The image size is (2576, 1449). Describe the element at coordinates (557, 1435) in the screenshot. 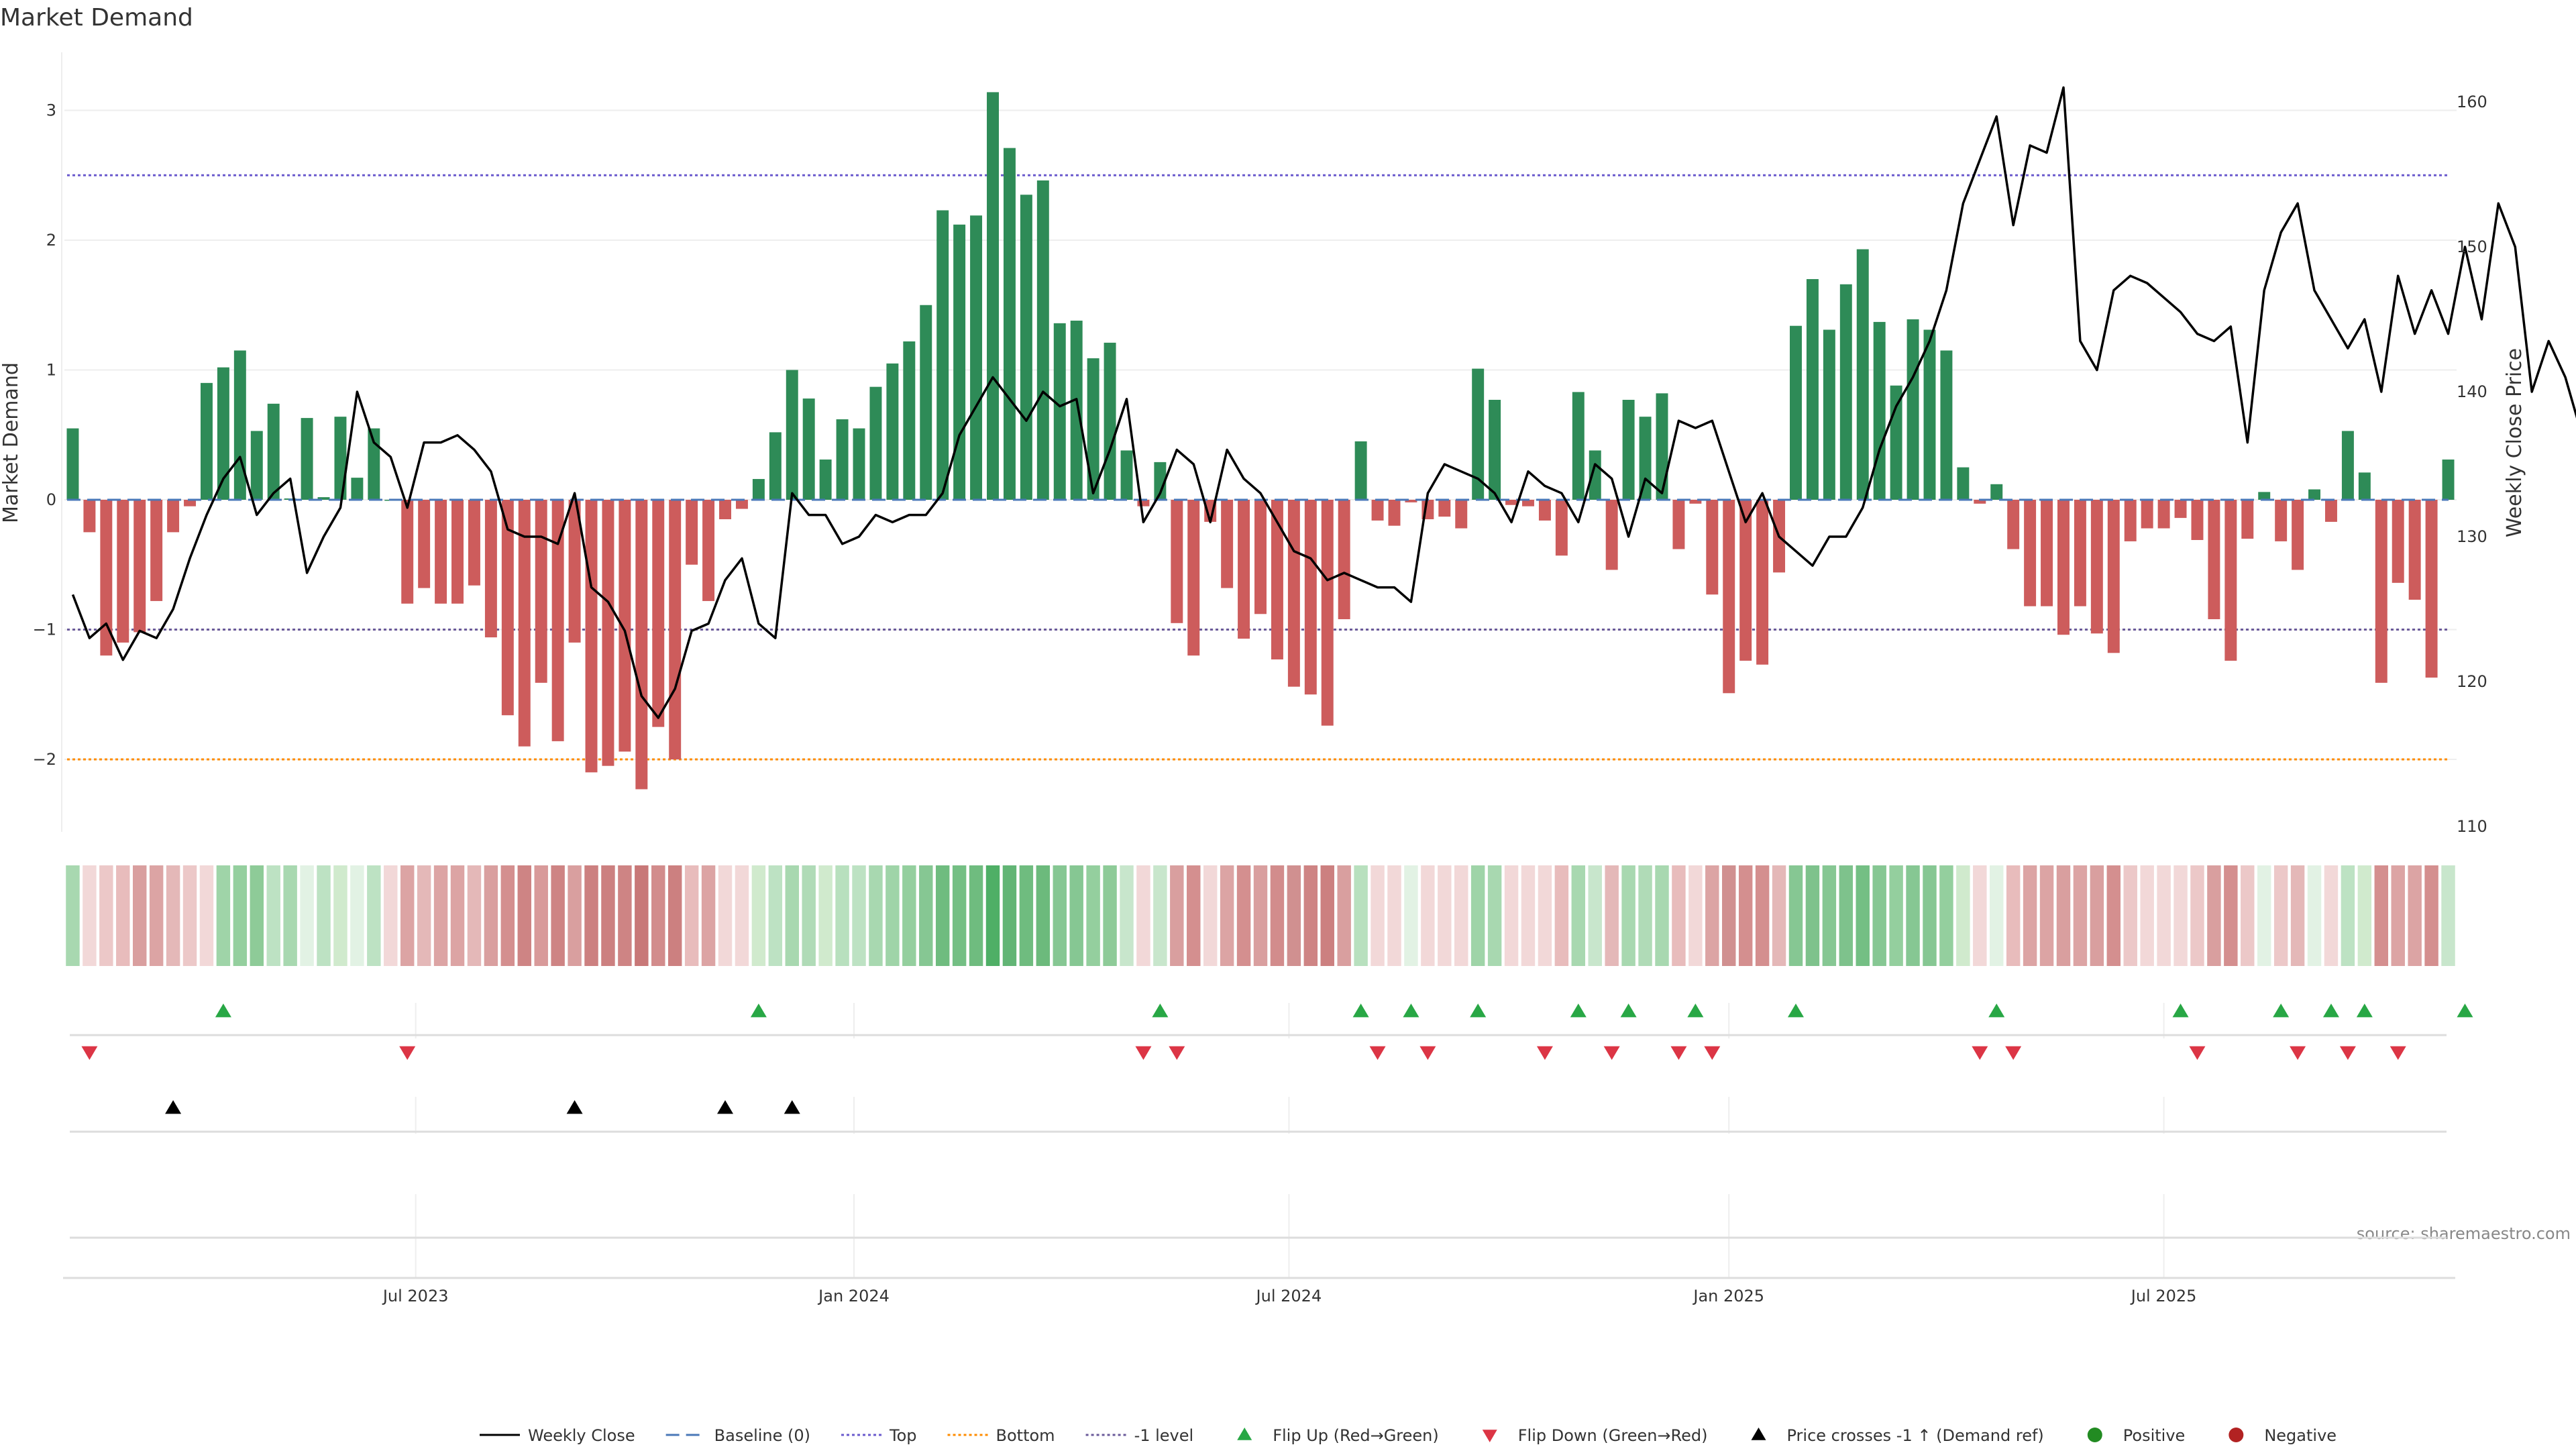

I see `legend-item: Weekly Close` at that location.